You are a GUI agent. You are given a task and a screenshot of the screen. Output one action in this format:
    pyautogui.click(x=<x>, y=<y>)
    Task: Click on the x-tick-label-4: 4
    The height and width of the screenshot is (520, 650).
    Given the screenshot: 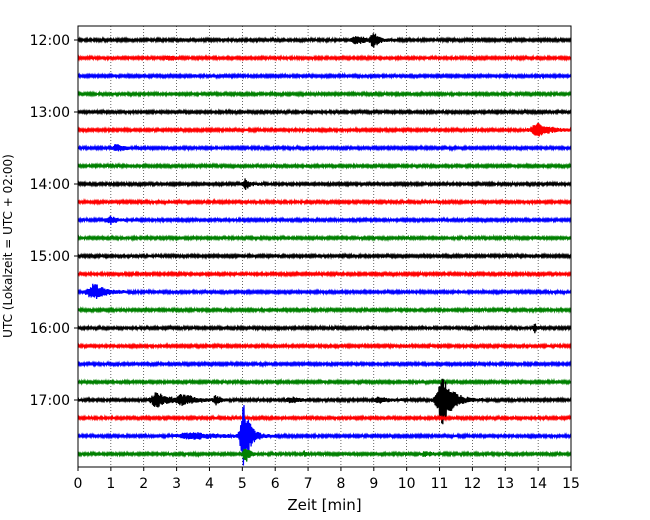 What is the action you would take?
    pyautogui.click(x=209, y=484)
    